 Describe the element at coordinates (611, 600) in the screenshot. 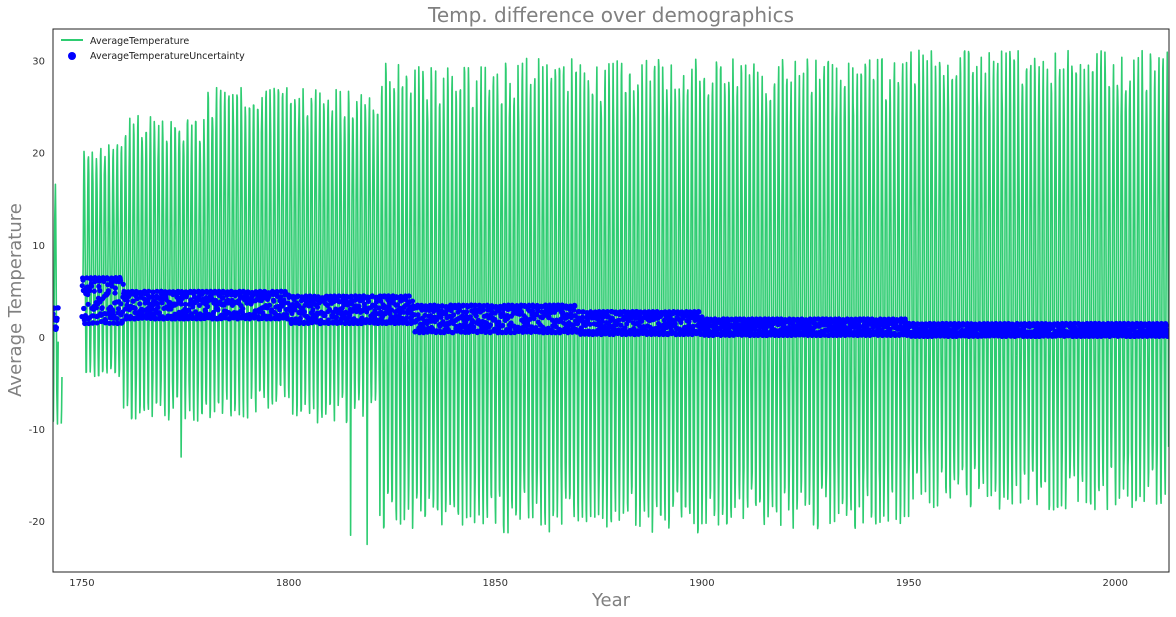

I see `x-axis-label: Year` at that location.